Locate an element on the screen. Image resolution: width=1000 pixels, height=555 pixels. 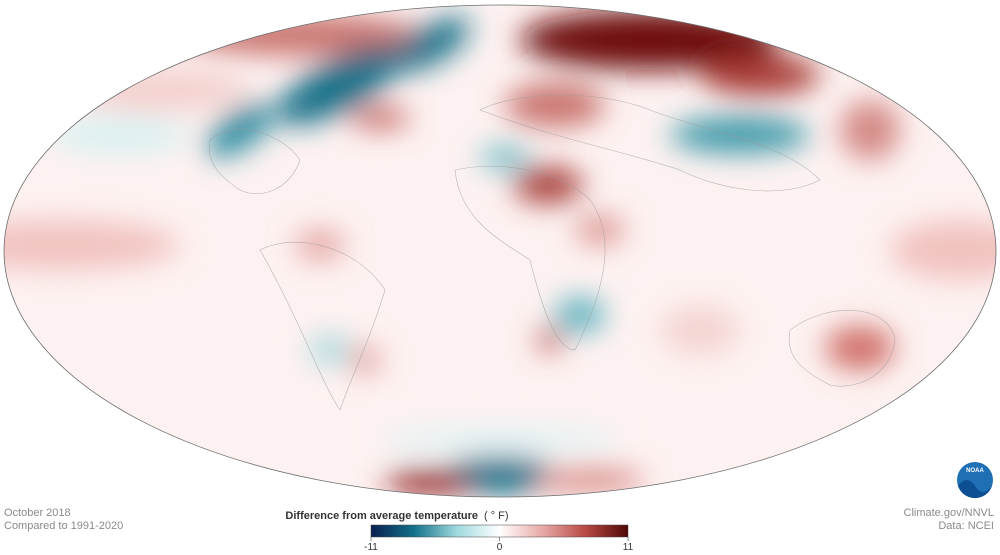
colorbar is located at coordinates (499, 531).